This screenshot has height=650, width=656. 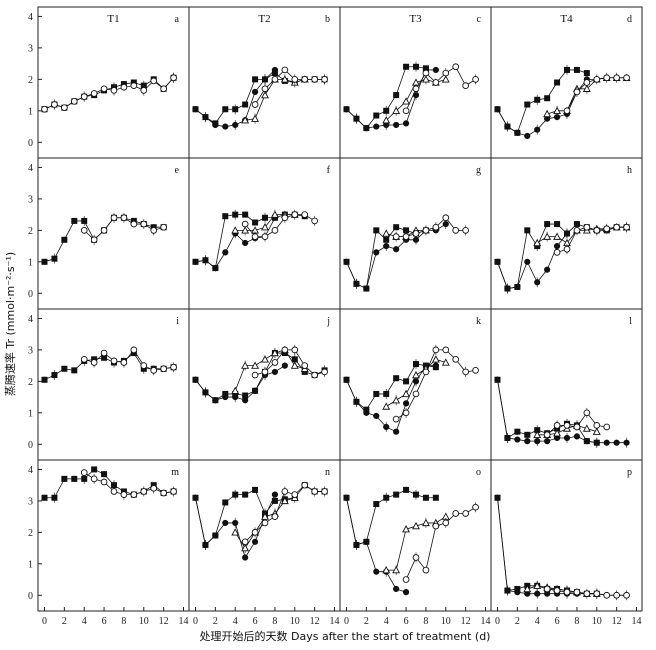 I want to click on x-tick-label: 12, so click(x=466, y=621).